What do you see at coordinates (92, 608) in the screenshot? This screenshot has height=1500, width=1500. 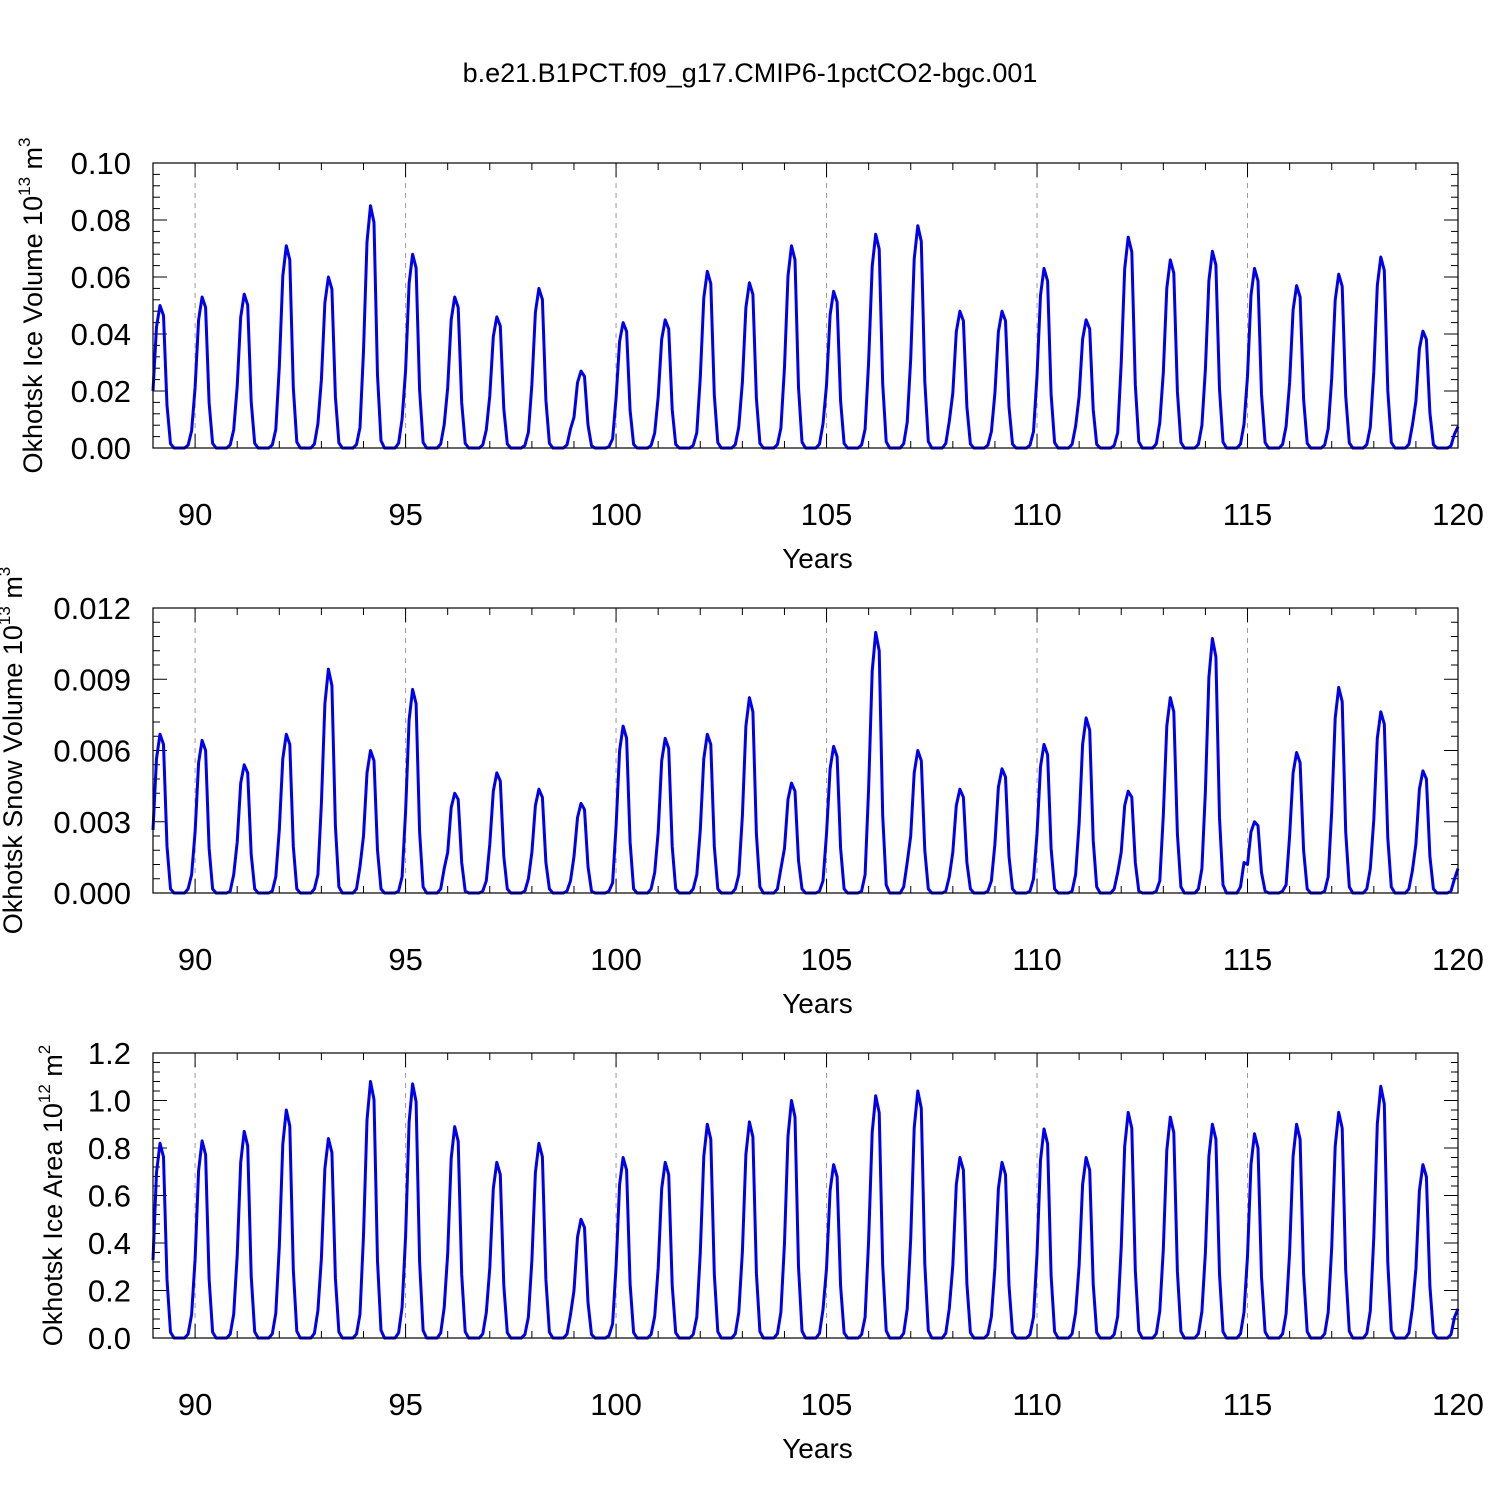 I see `y-tick-label: 0.012` at bounding box center [92, 608].